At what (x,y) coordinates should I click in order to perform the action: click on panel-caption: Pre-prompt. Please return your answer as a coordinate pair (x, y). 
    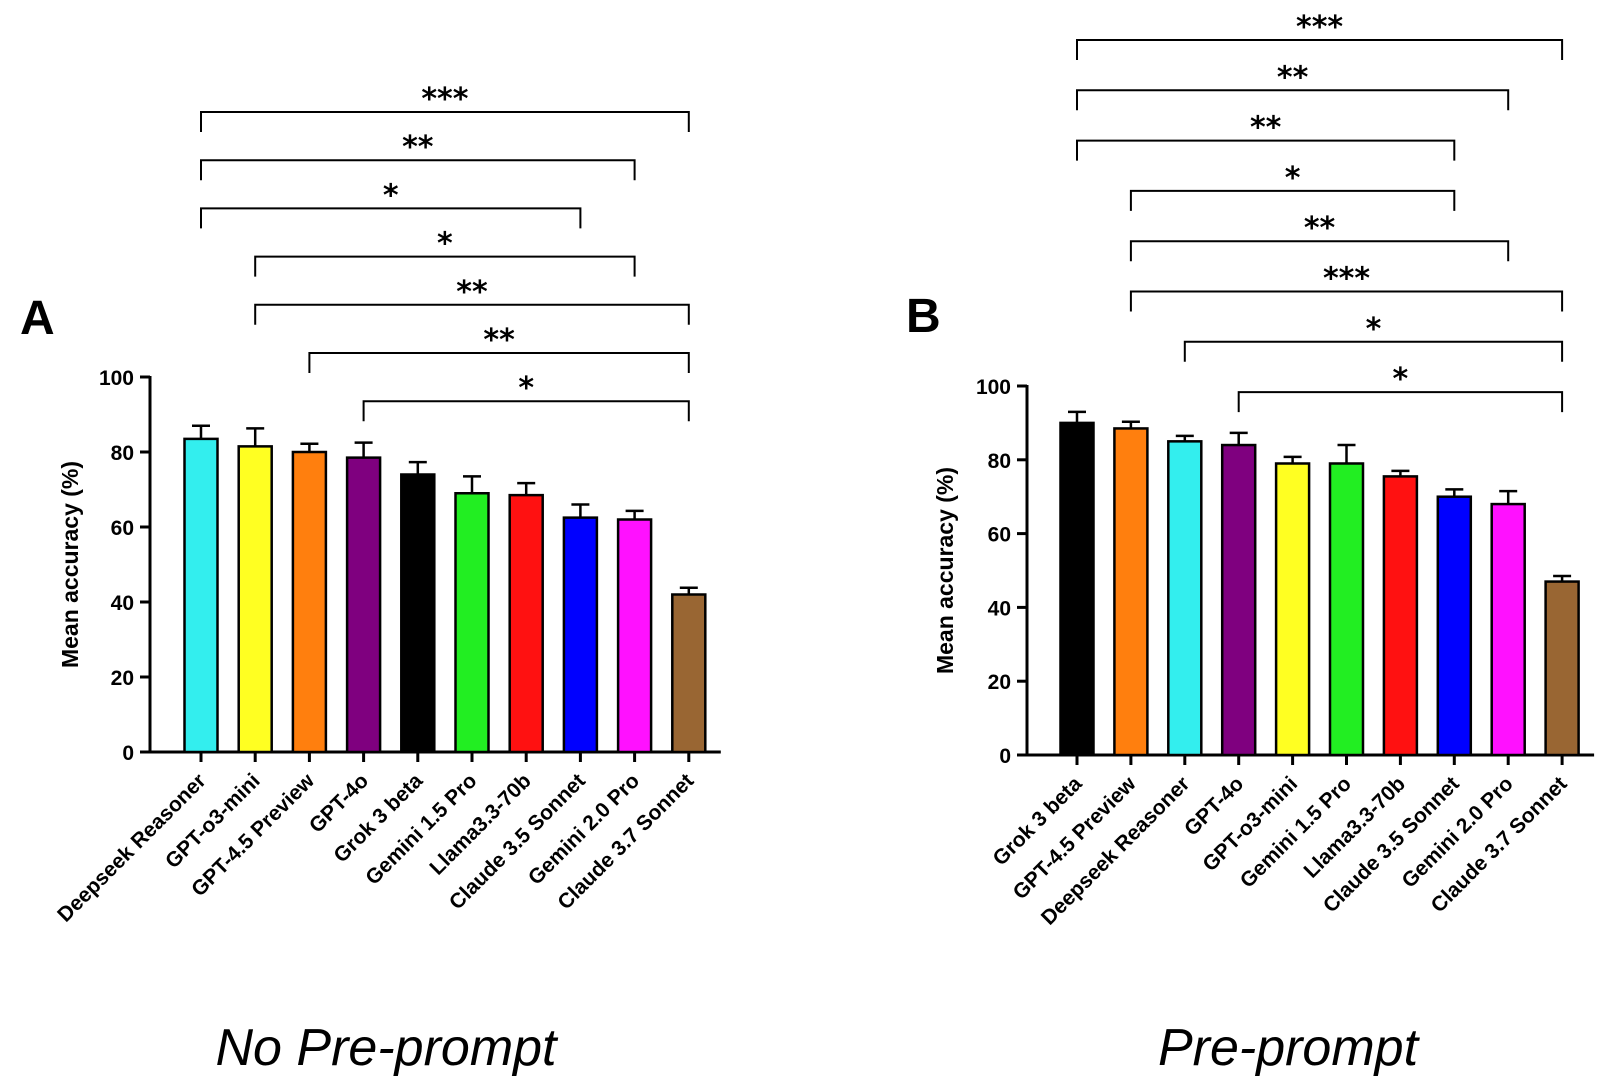
    Looking at the image, I should click on (1289, 1048).